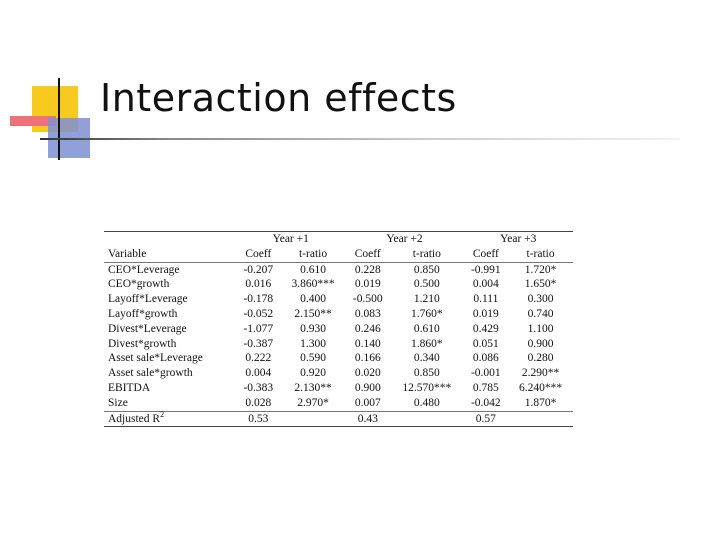  Describe the element at coordinates (367, 373) in the screenshot. I see `coeff-cell: 0.020` at that location.